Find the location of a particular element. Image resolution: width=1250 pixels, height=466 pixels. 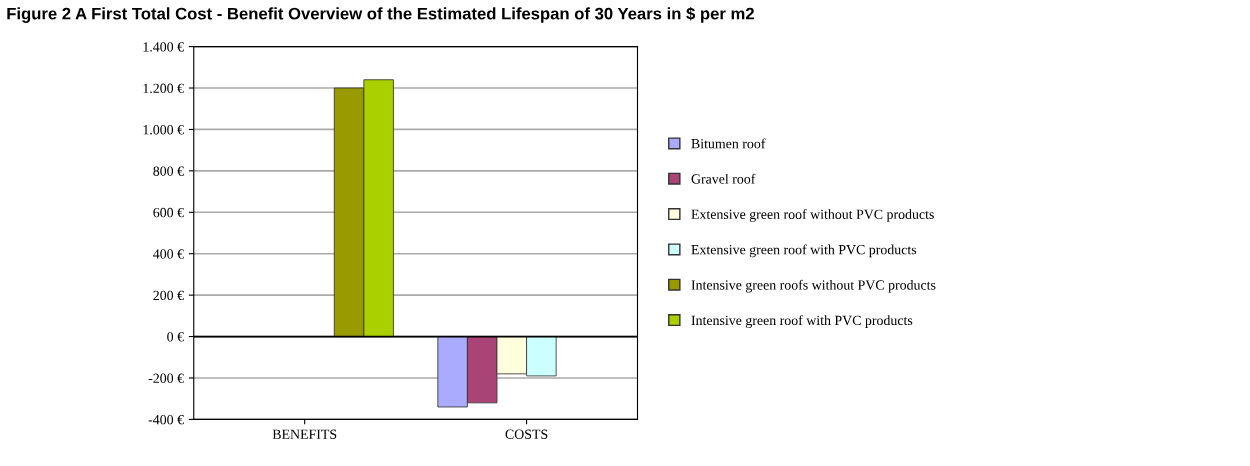

chart-title: Figure 2 A First Total Cost - Benefit Overview of the Estimated Lifespan of 30 Years in $ per m2 is located at coordinates (380, 14).